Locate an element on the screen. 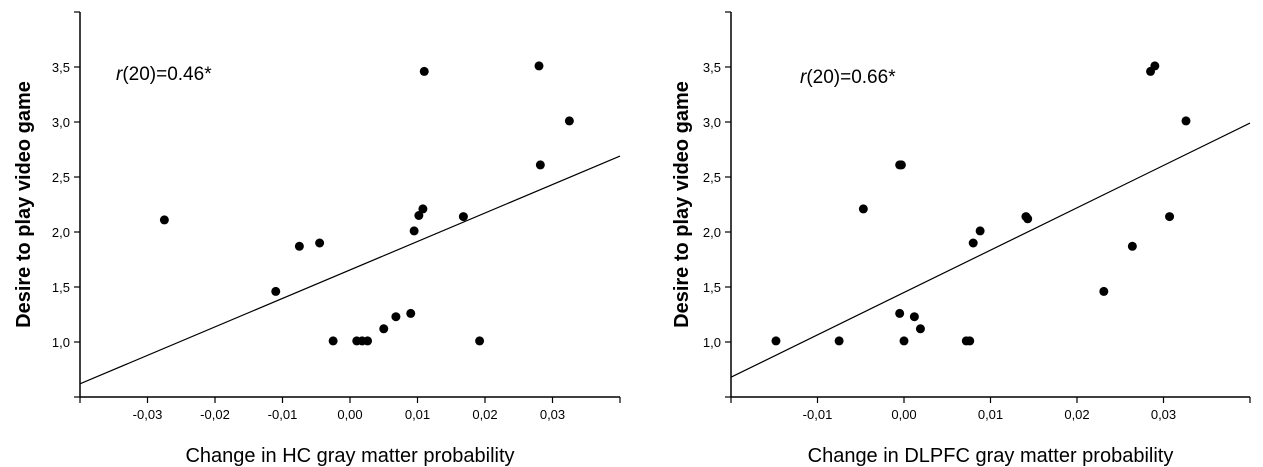  correlation-annotation: r(20)=0.66* is located at coordinates (848, 77).